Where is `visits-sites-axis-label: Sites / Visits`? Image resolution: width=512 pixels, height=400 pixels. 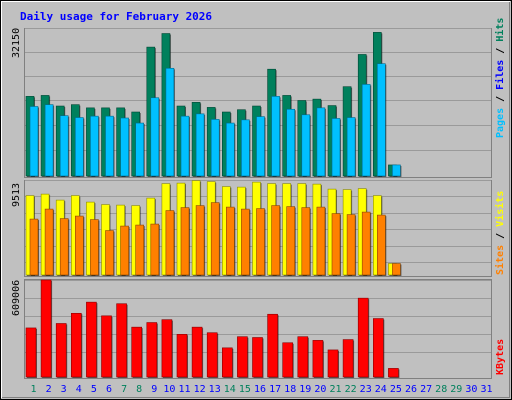
visits-sites-axis-label: Sites / Visits is located at coordinates (500, 233).